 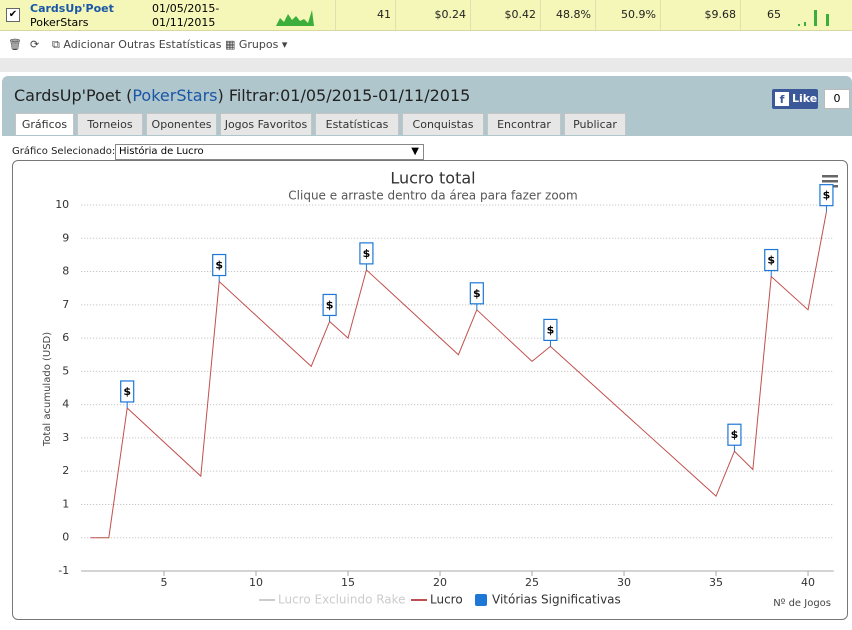 I want to click on tab: Gráficos, so click(x=44, y=124).